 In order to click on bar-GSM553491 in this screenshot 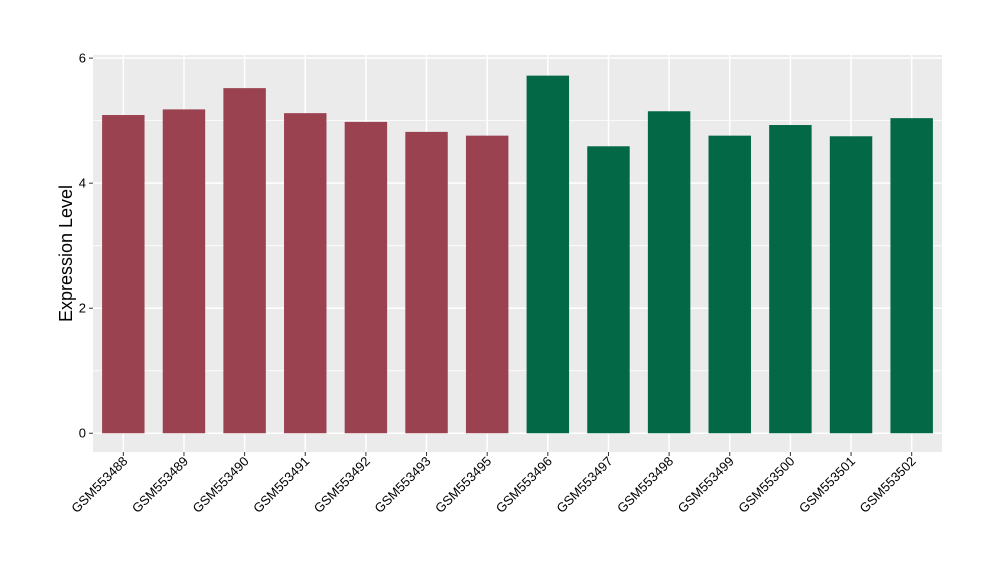, I will do `click(305, 273)`.